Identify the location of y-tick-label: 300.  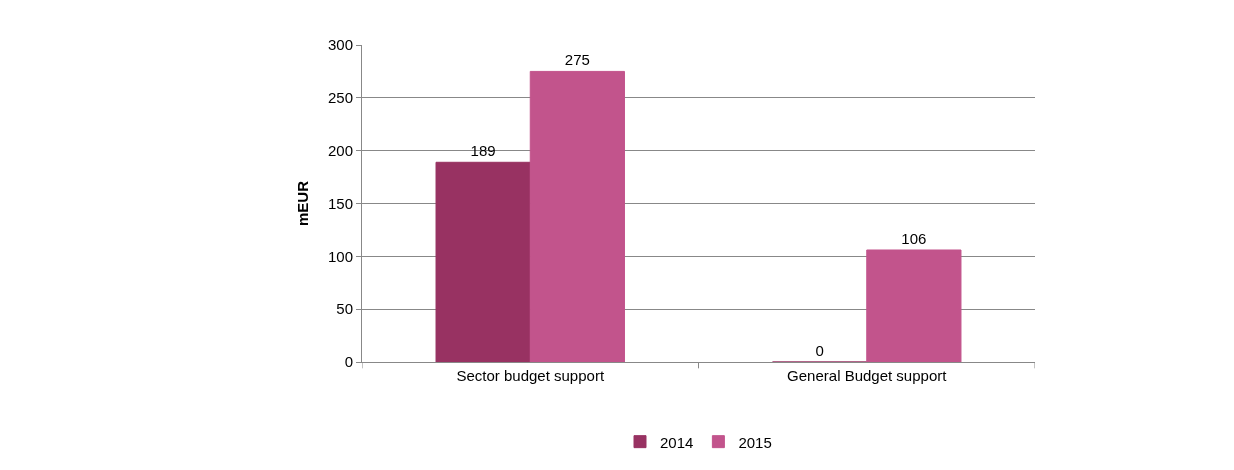
(340, 45).